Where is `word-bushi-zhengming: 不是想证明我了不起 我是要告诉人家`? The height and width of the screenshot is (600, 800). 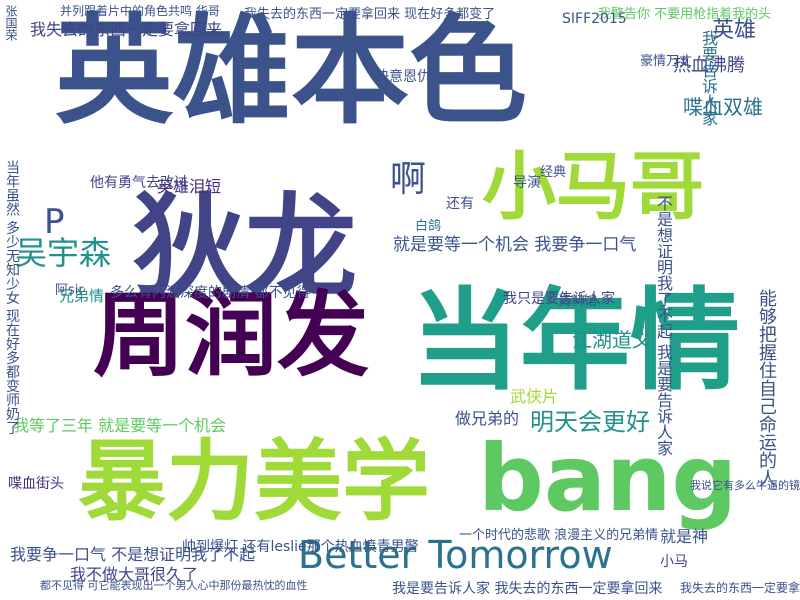 word-bushi-zhengming: 不是想证明我了不起 我是要告诉人家 is located at coordinates (663, 326).